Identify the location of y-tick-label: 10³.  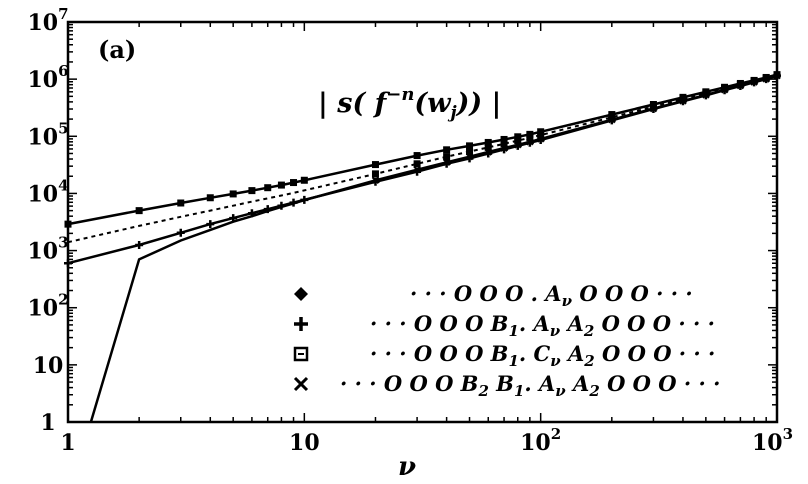
(47, 249).